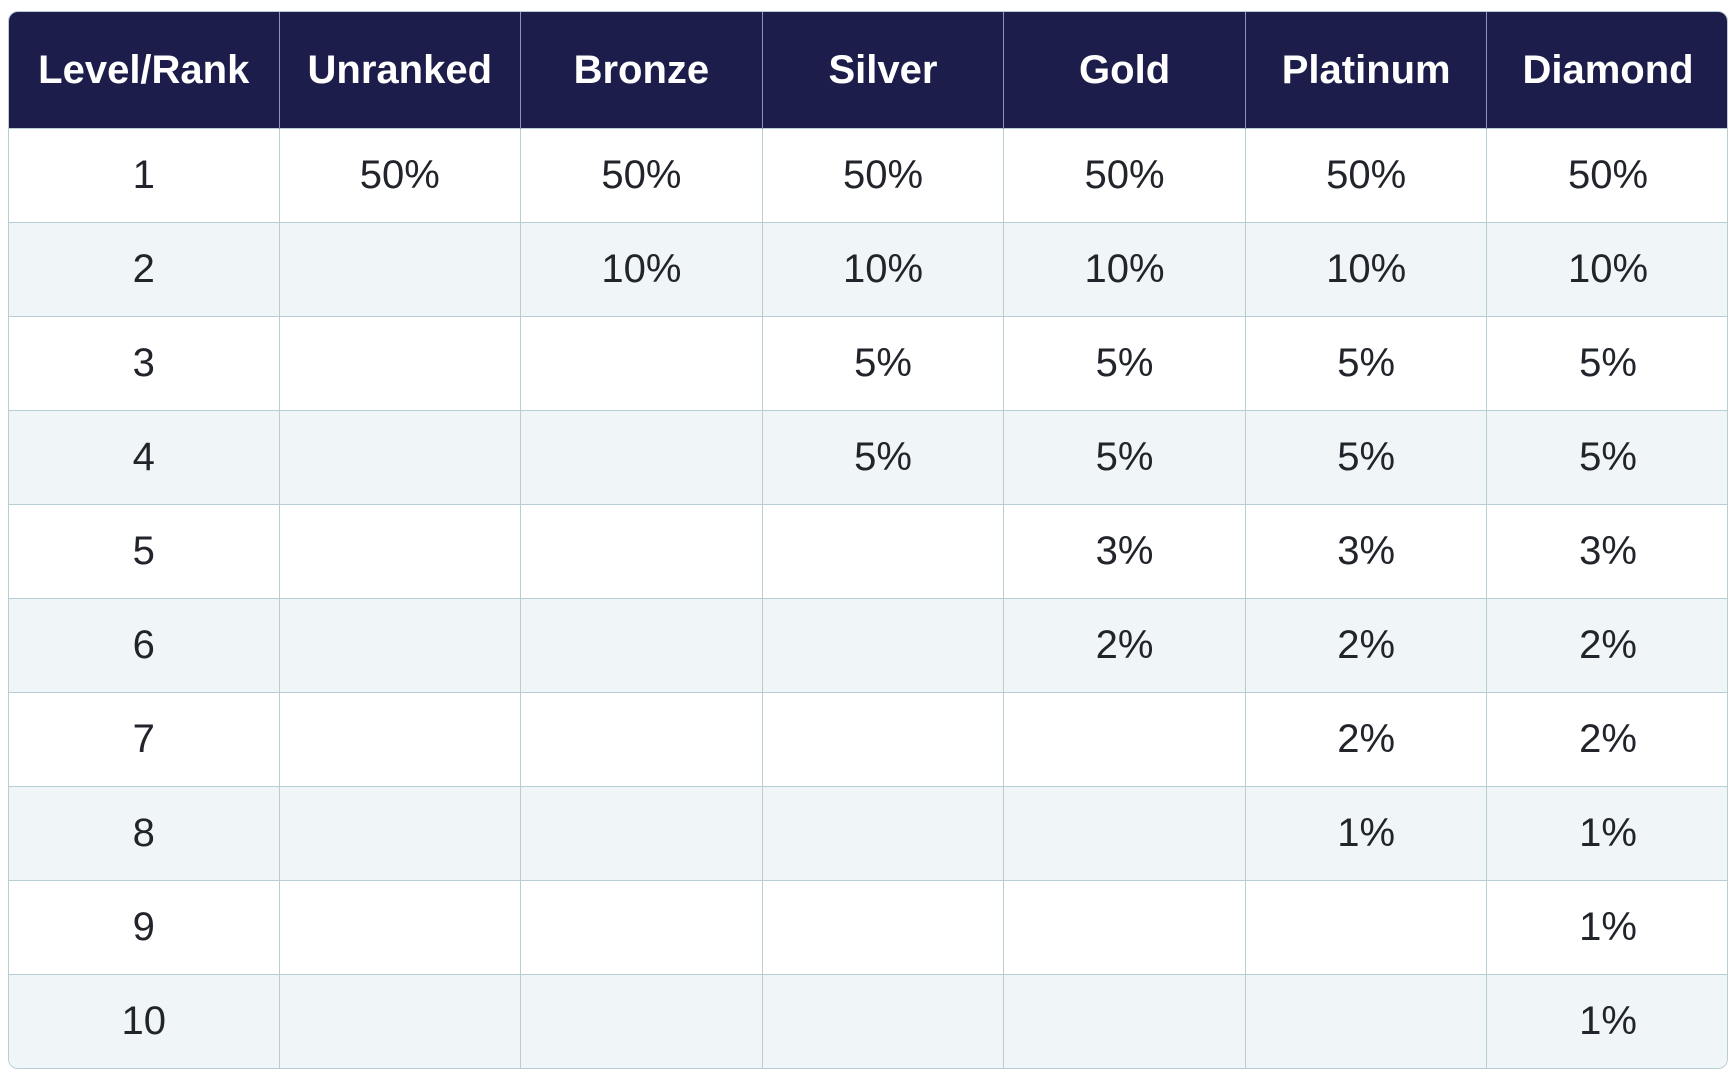 The height and width of the screenshot is (1076, 1732). Describe the element at coordinates (1606, 70) in the screenshot. I see `header-diamond: Diamond` at that location.